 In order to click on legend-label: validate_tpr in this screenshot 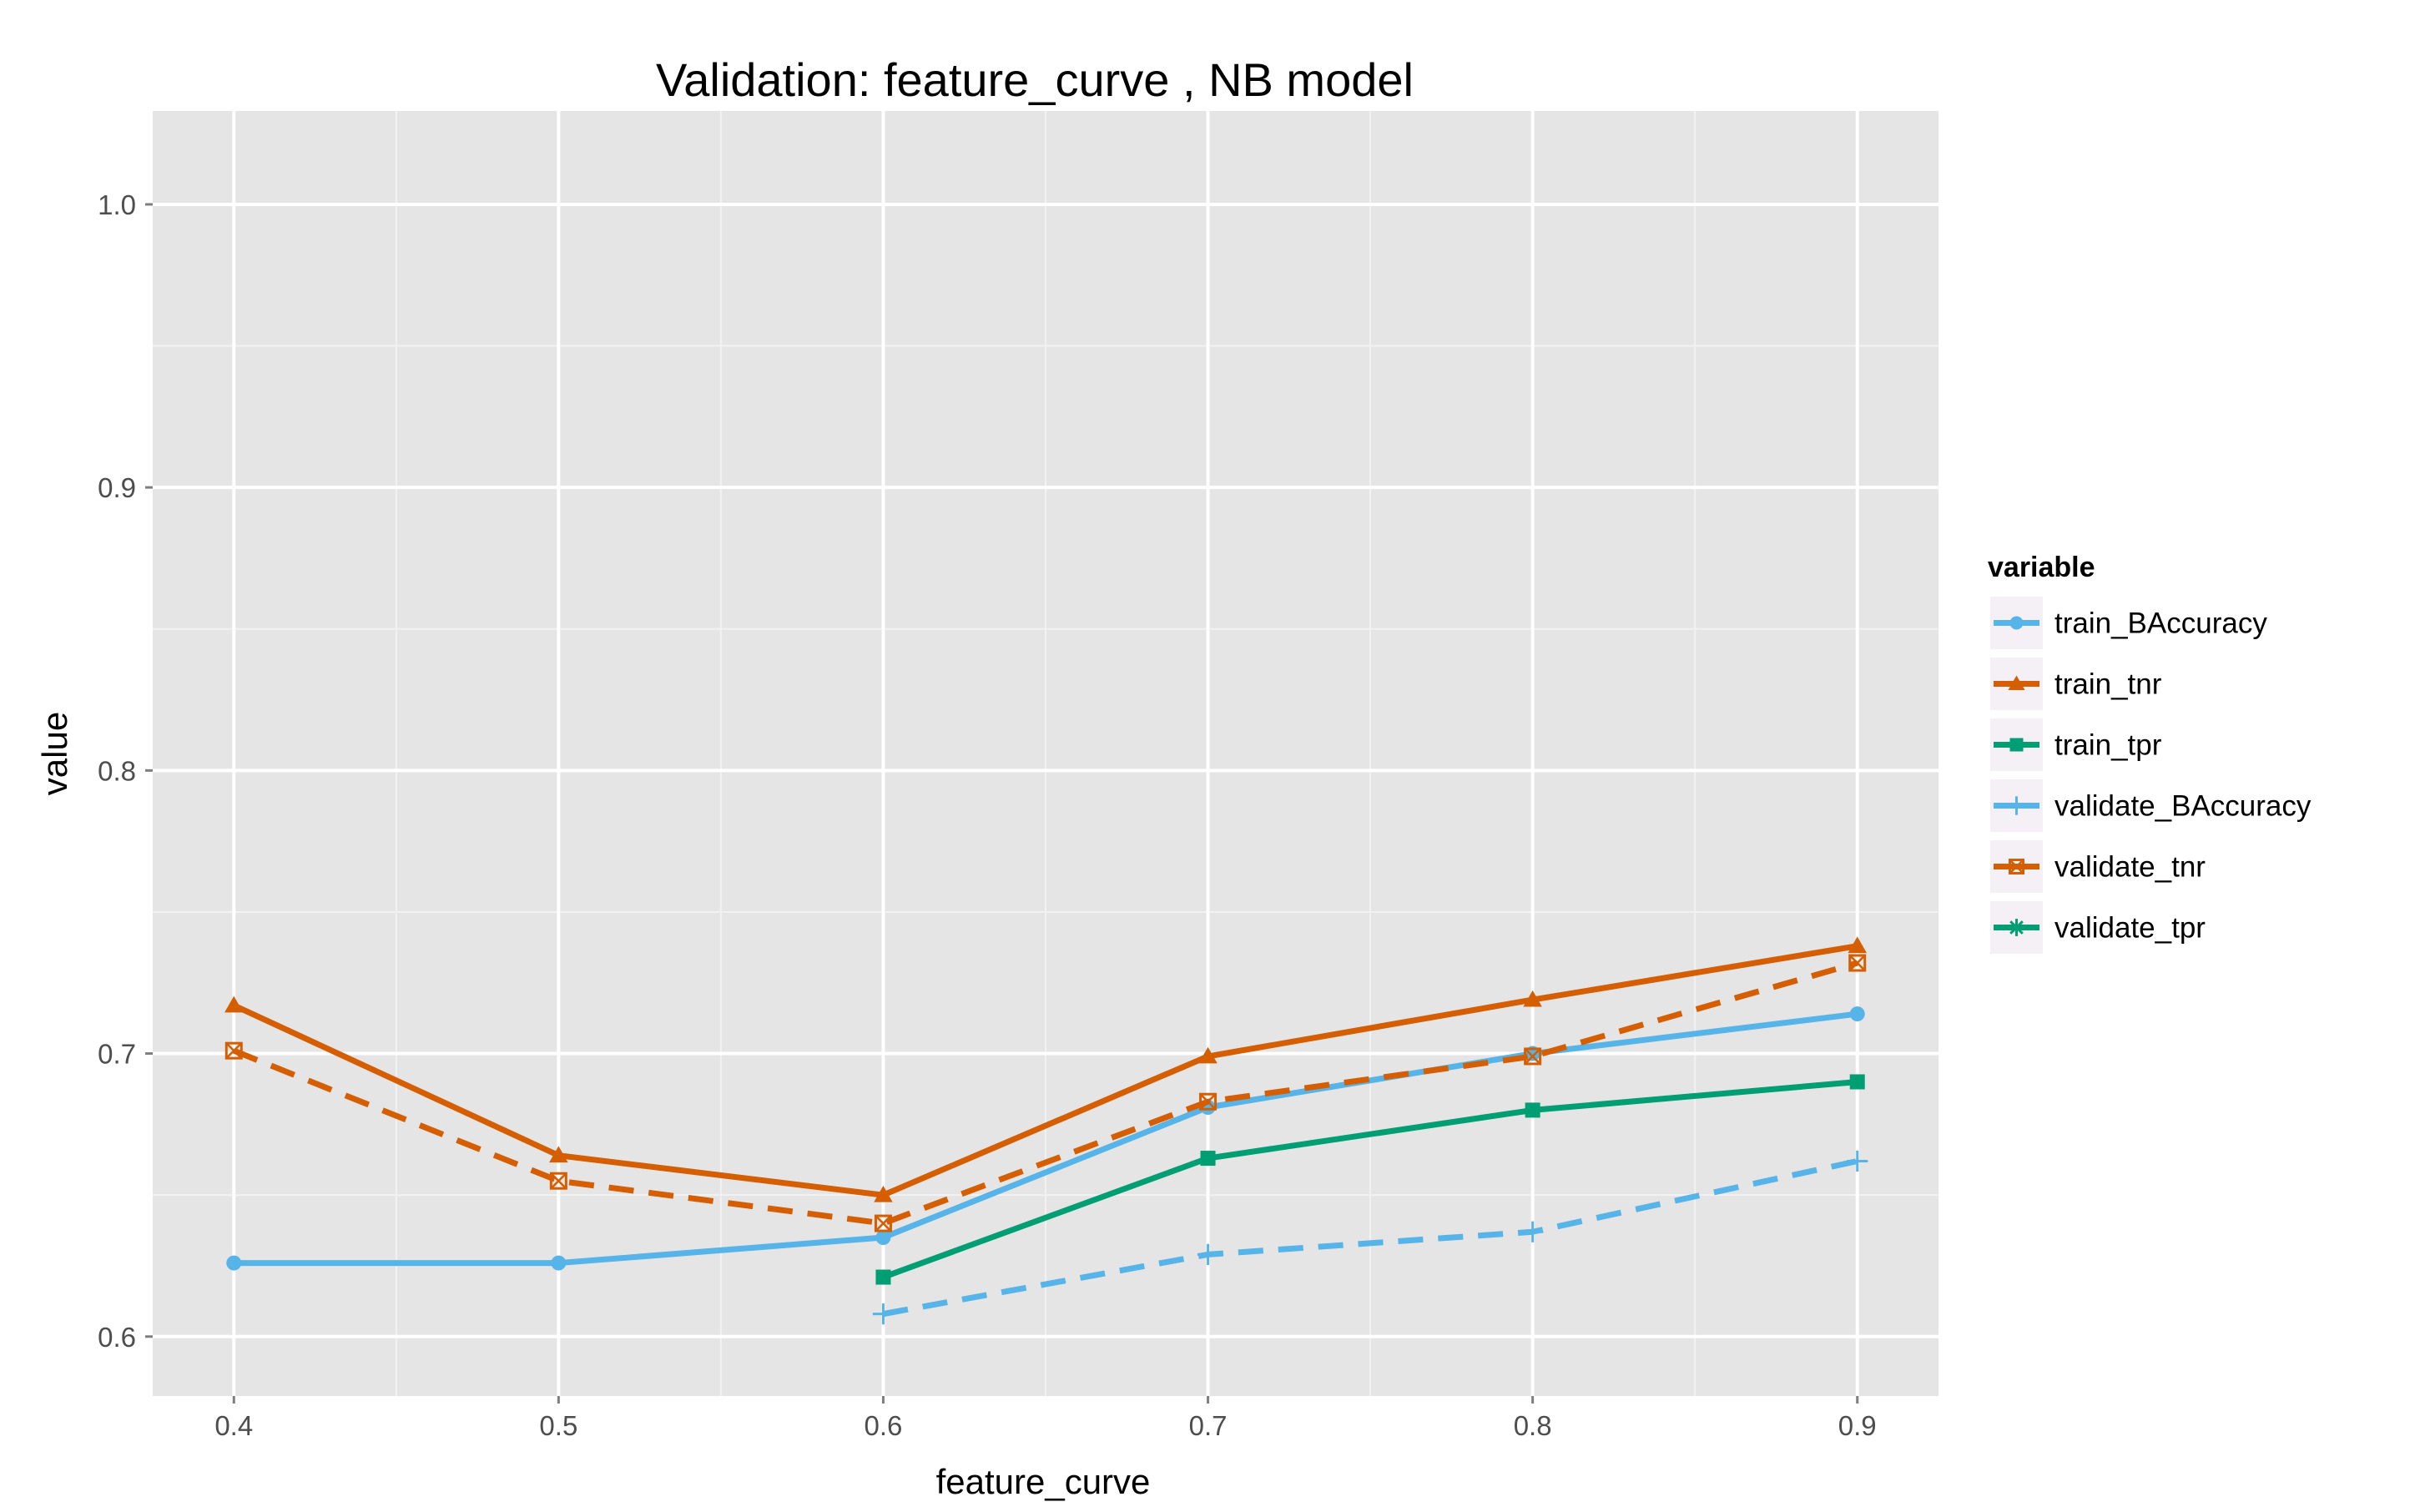, I will do `click(2130, 928)`.